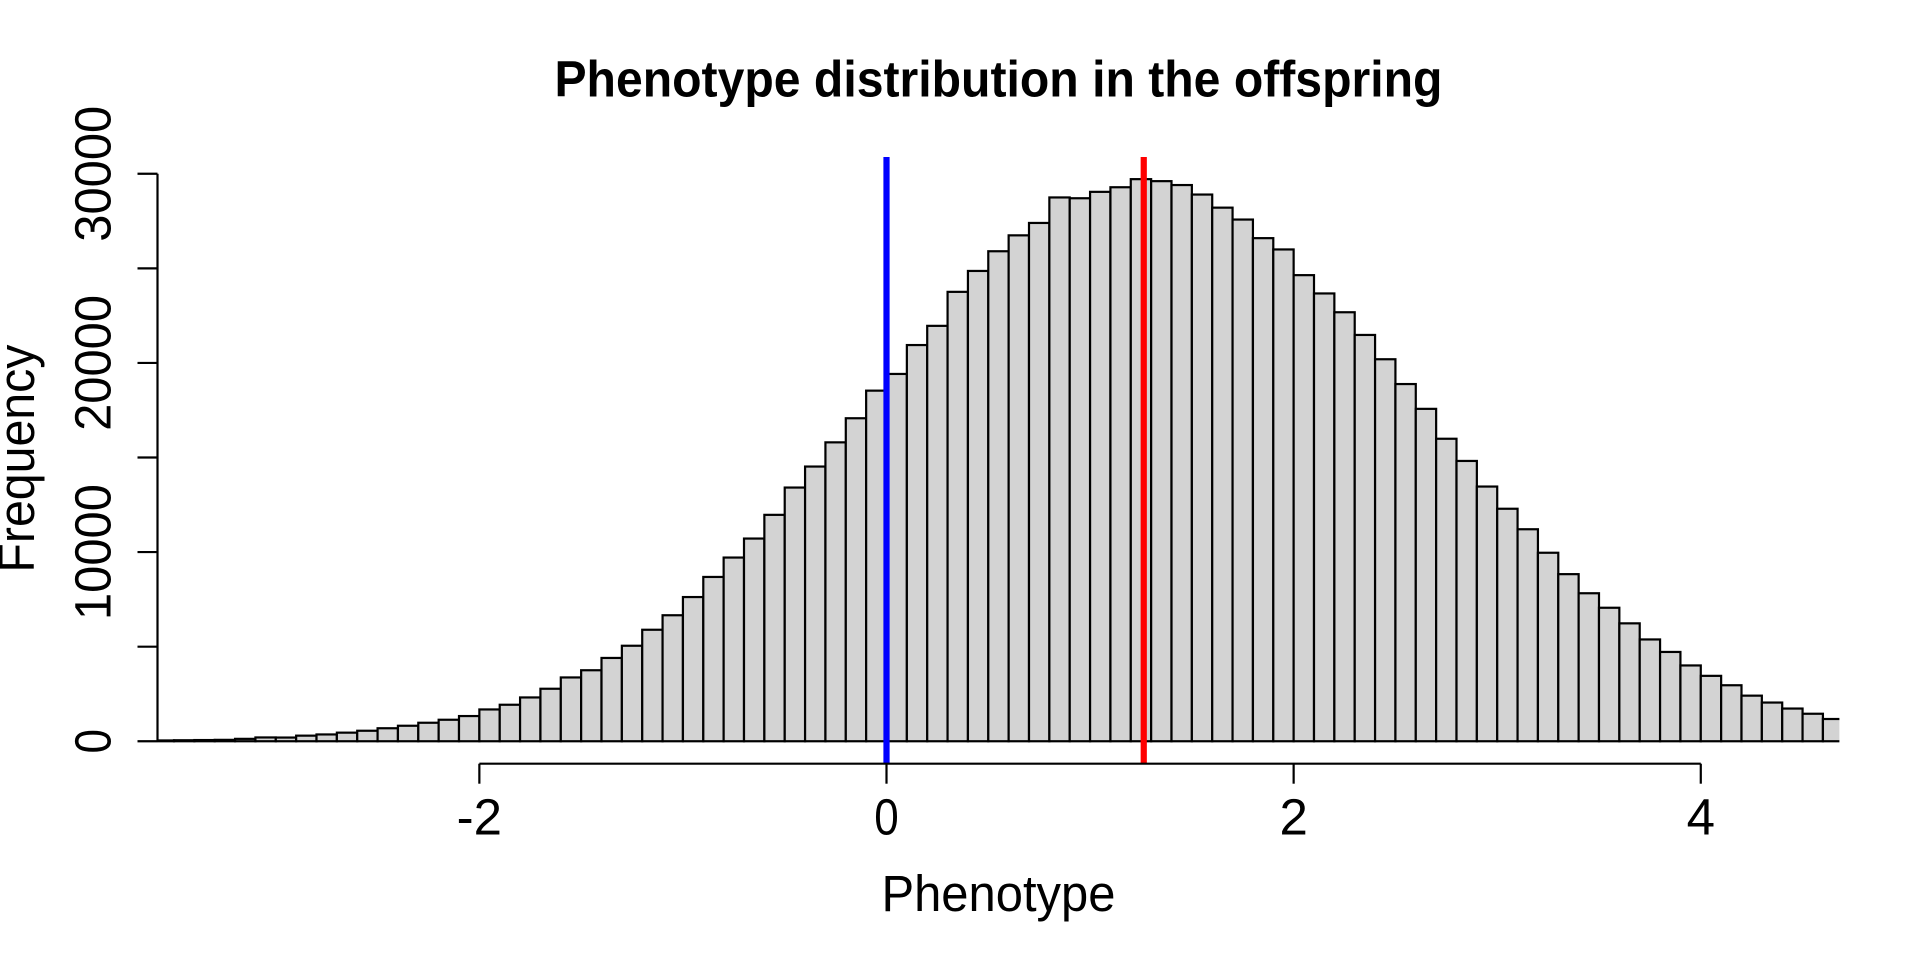 This screenshot has height=960, width=1920. I want to click on svg-text: Frequency, so click(22, 458).